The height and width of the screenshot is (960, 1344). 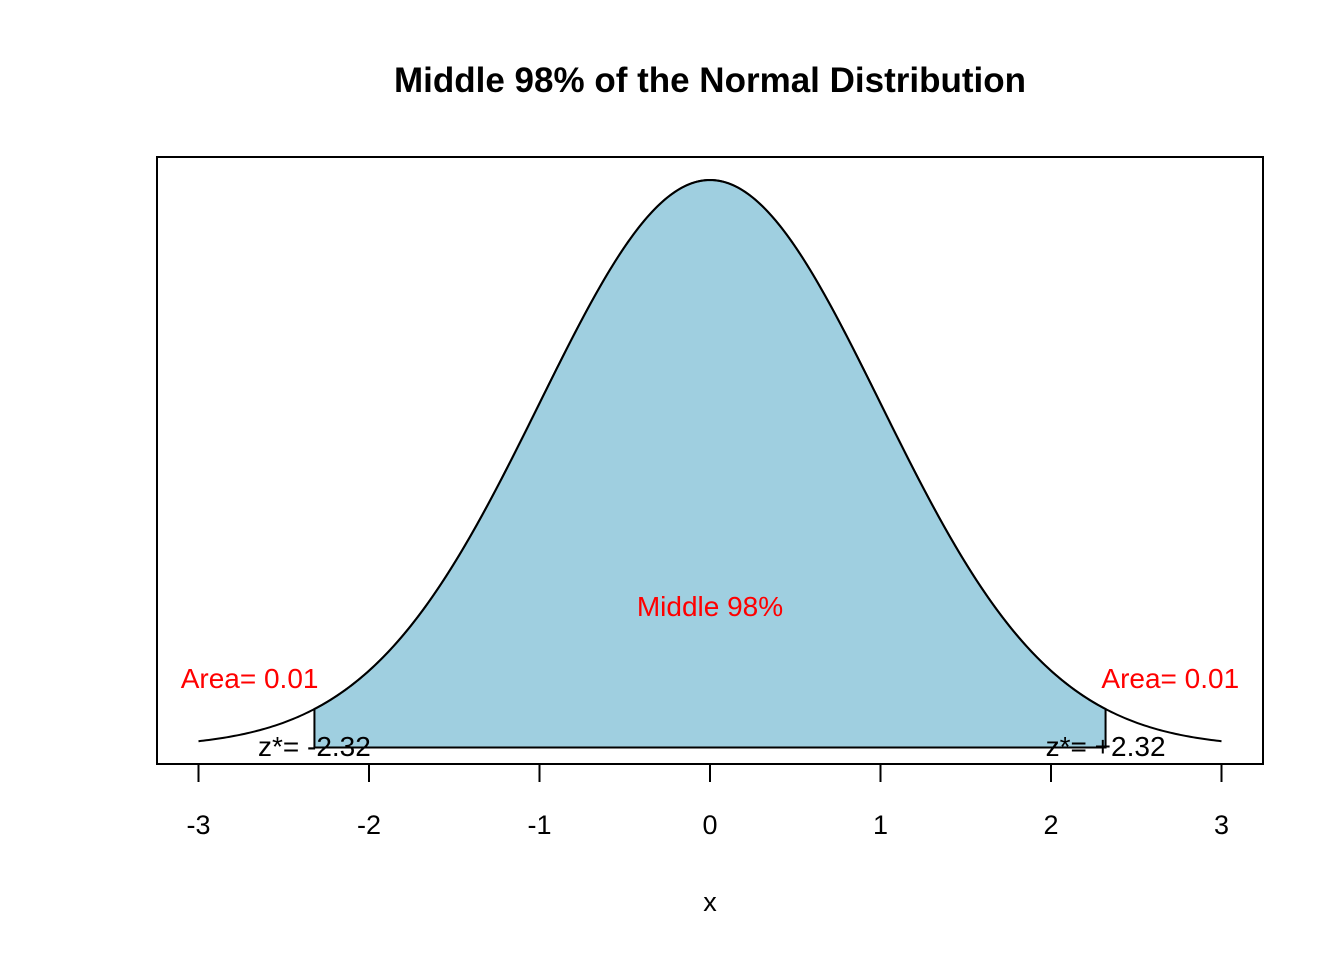 I want to click on x-tick-label: -1, so click(x=539, y=825).